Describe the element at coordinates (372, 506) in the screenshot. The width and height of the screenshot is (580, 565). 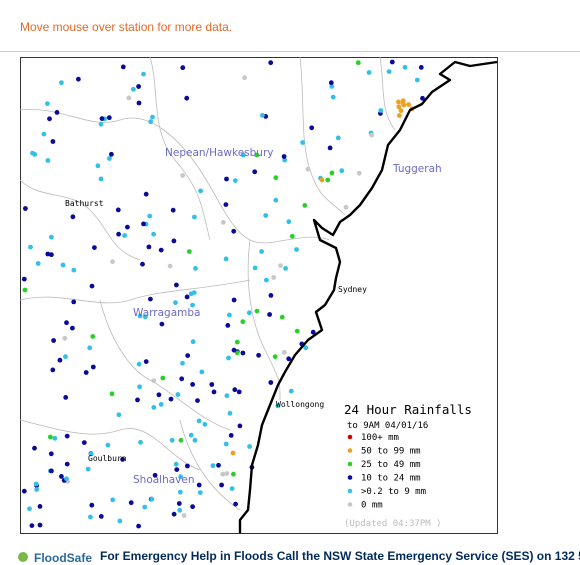
I see `legend-label: 0 mm` at that location.